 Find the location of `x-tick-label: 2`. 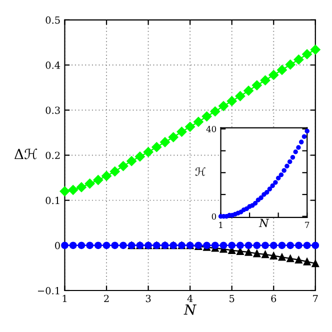

x-tick-label: 2 is located at coordinates (106, 298).